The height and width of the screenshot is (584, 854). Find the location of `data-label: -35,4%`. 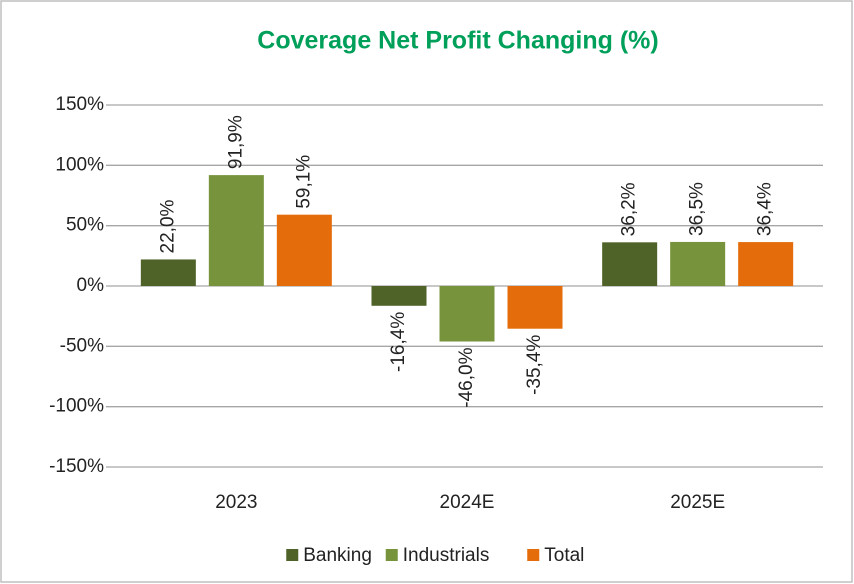

data-label: -35,4% is located at coordinates (534, 365).